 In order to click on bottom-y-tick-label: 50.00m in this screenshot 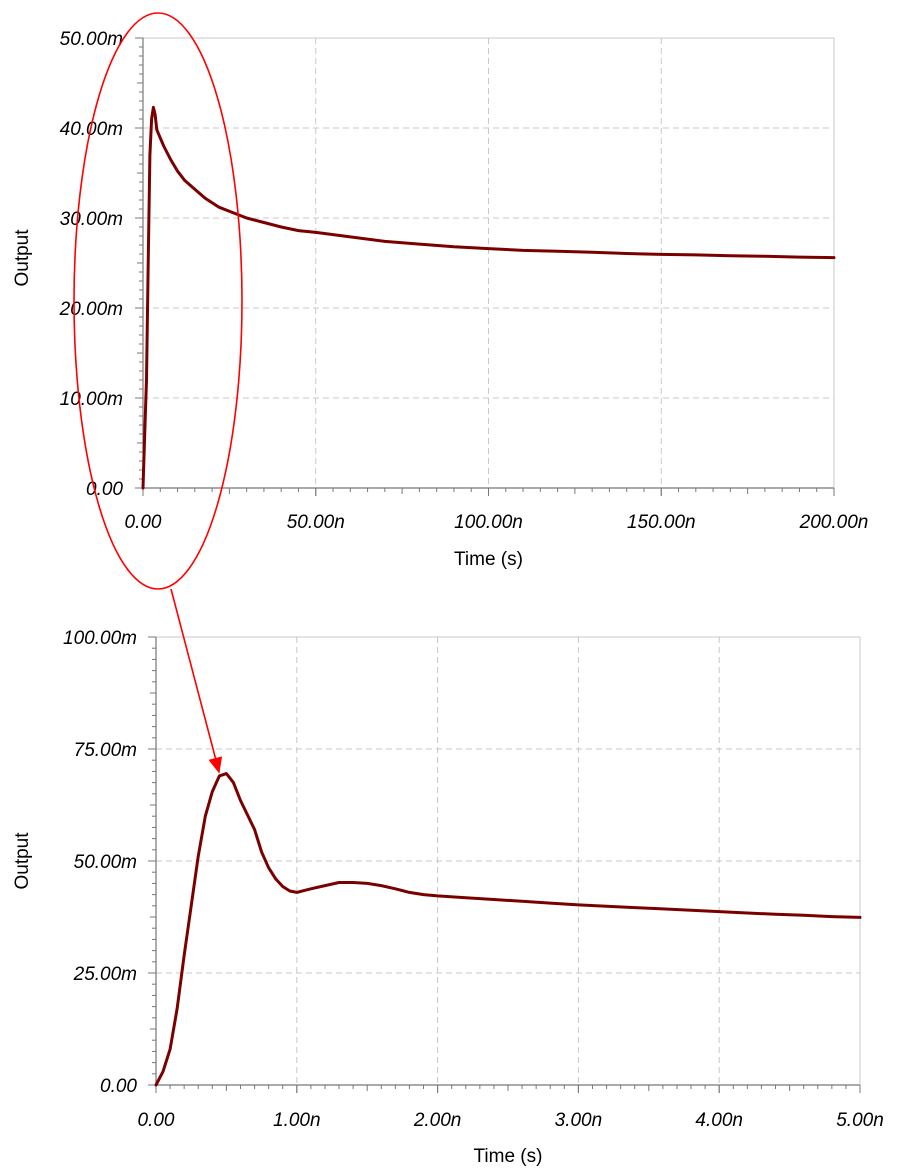, I will do `click(105, 862)`.